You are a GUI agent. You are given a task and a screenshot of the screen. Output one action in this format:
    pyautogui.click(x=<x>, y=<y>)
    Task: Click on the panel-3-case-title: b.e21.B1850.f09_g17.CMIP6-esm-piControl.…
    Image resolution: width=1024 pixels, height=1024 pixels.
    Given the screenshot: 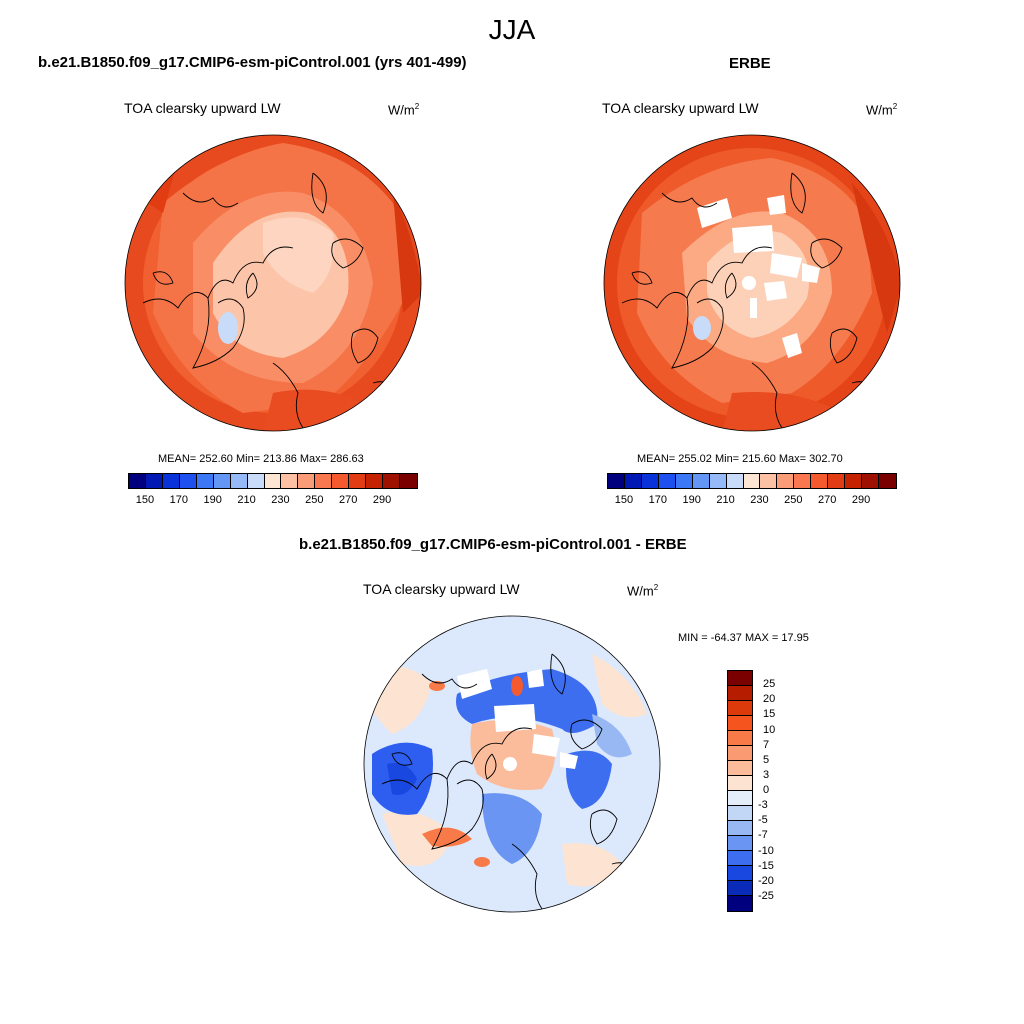 What is the action you would take?
    pyautogui.click(x=493, y=544)
    